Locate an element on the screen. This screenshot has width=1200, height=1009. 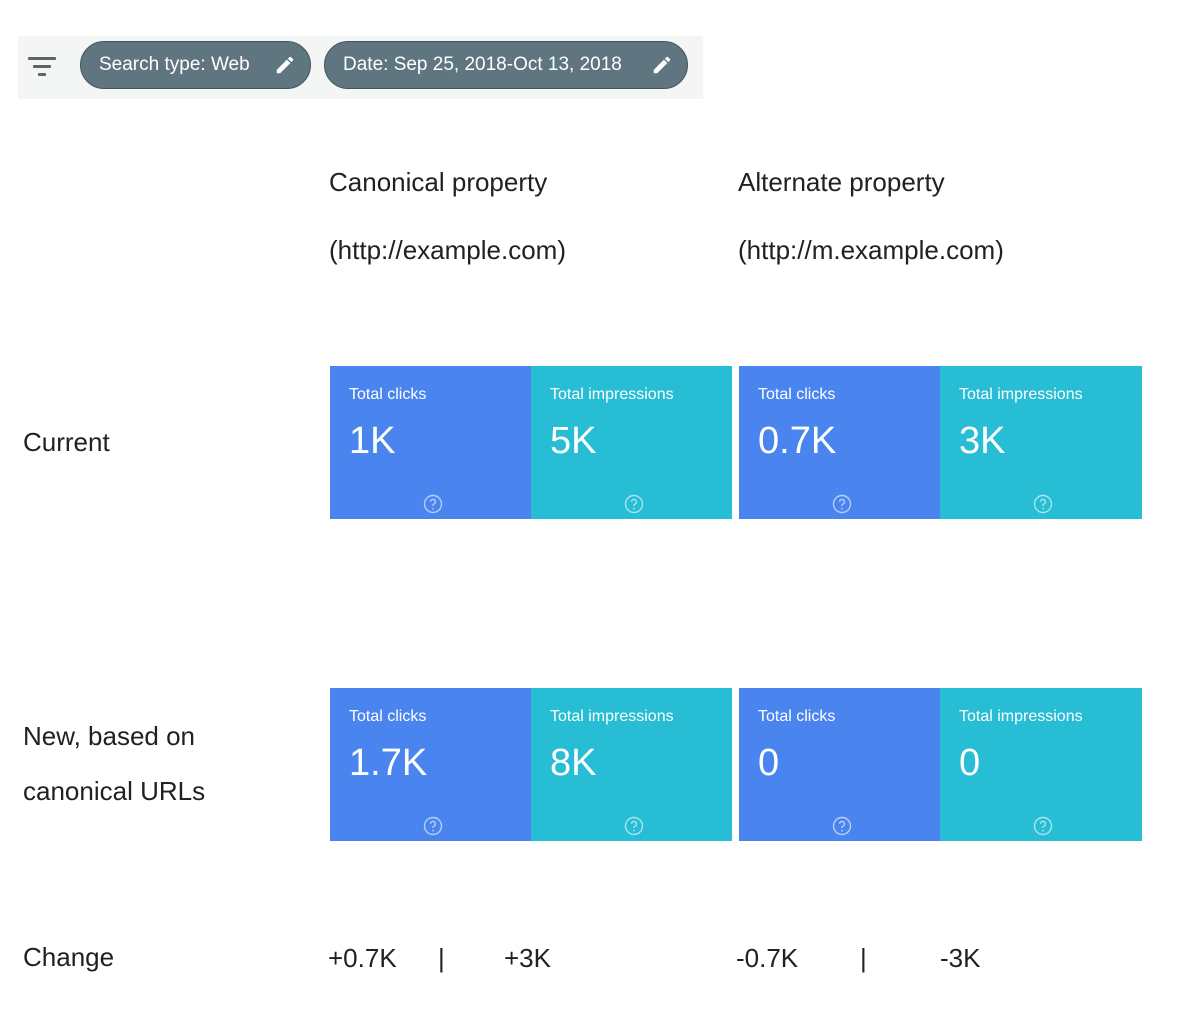
card-value: 1.7K is located at coordinates (388, 763).